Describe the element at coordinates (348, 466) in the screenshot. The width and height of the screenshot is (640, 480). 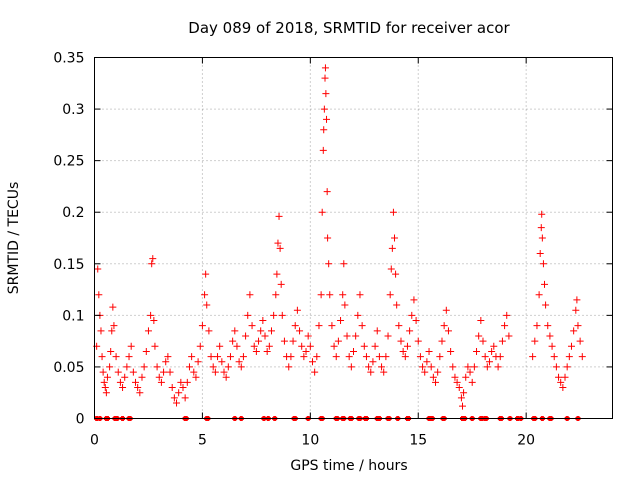
I see `x-axis-label: GPS time / hours` at that location.